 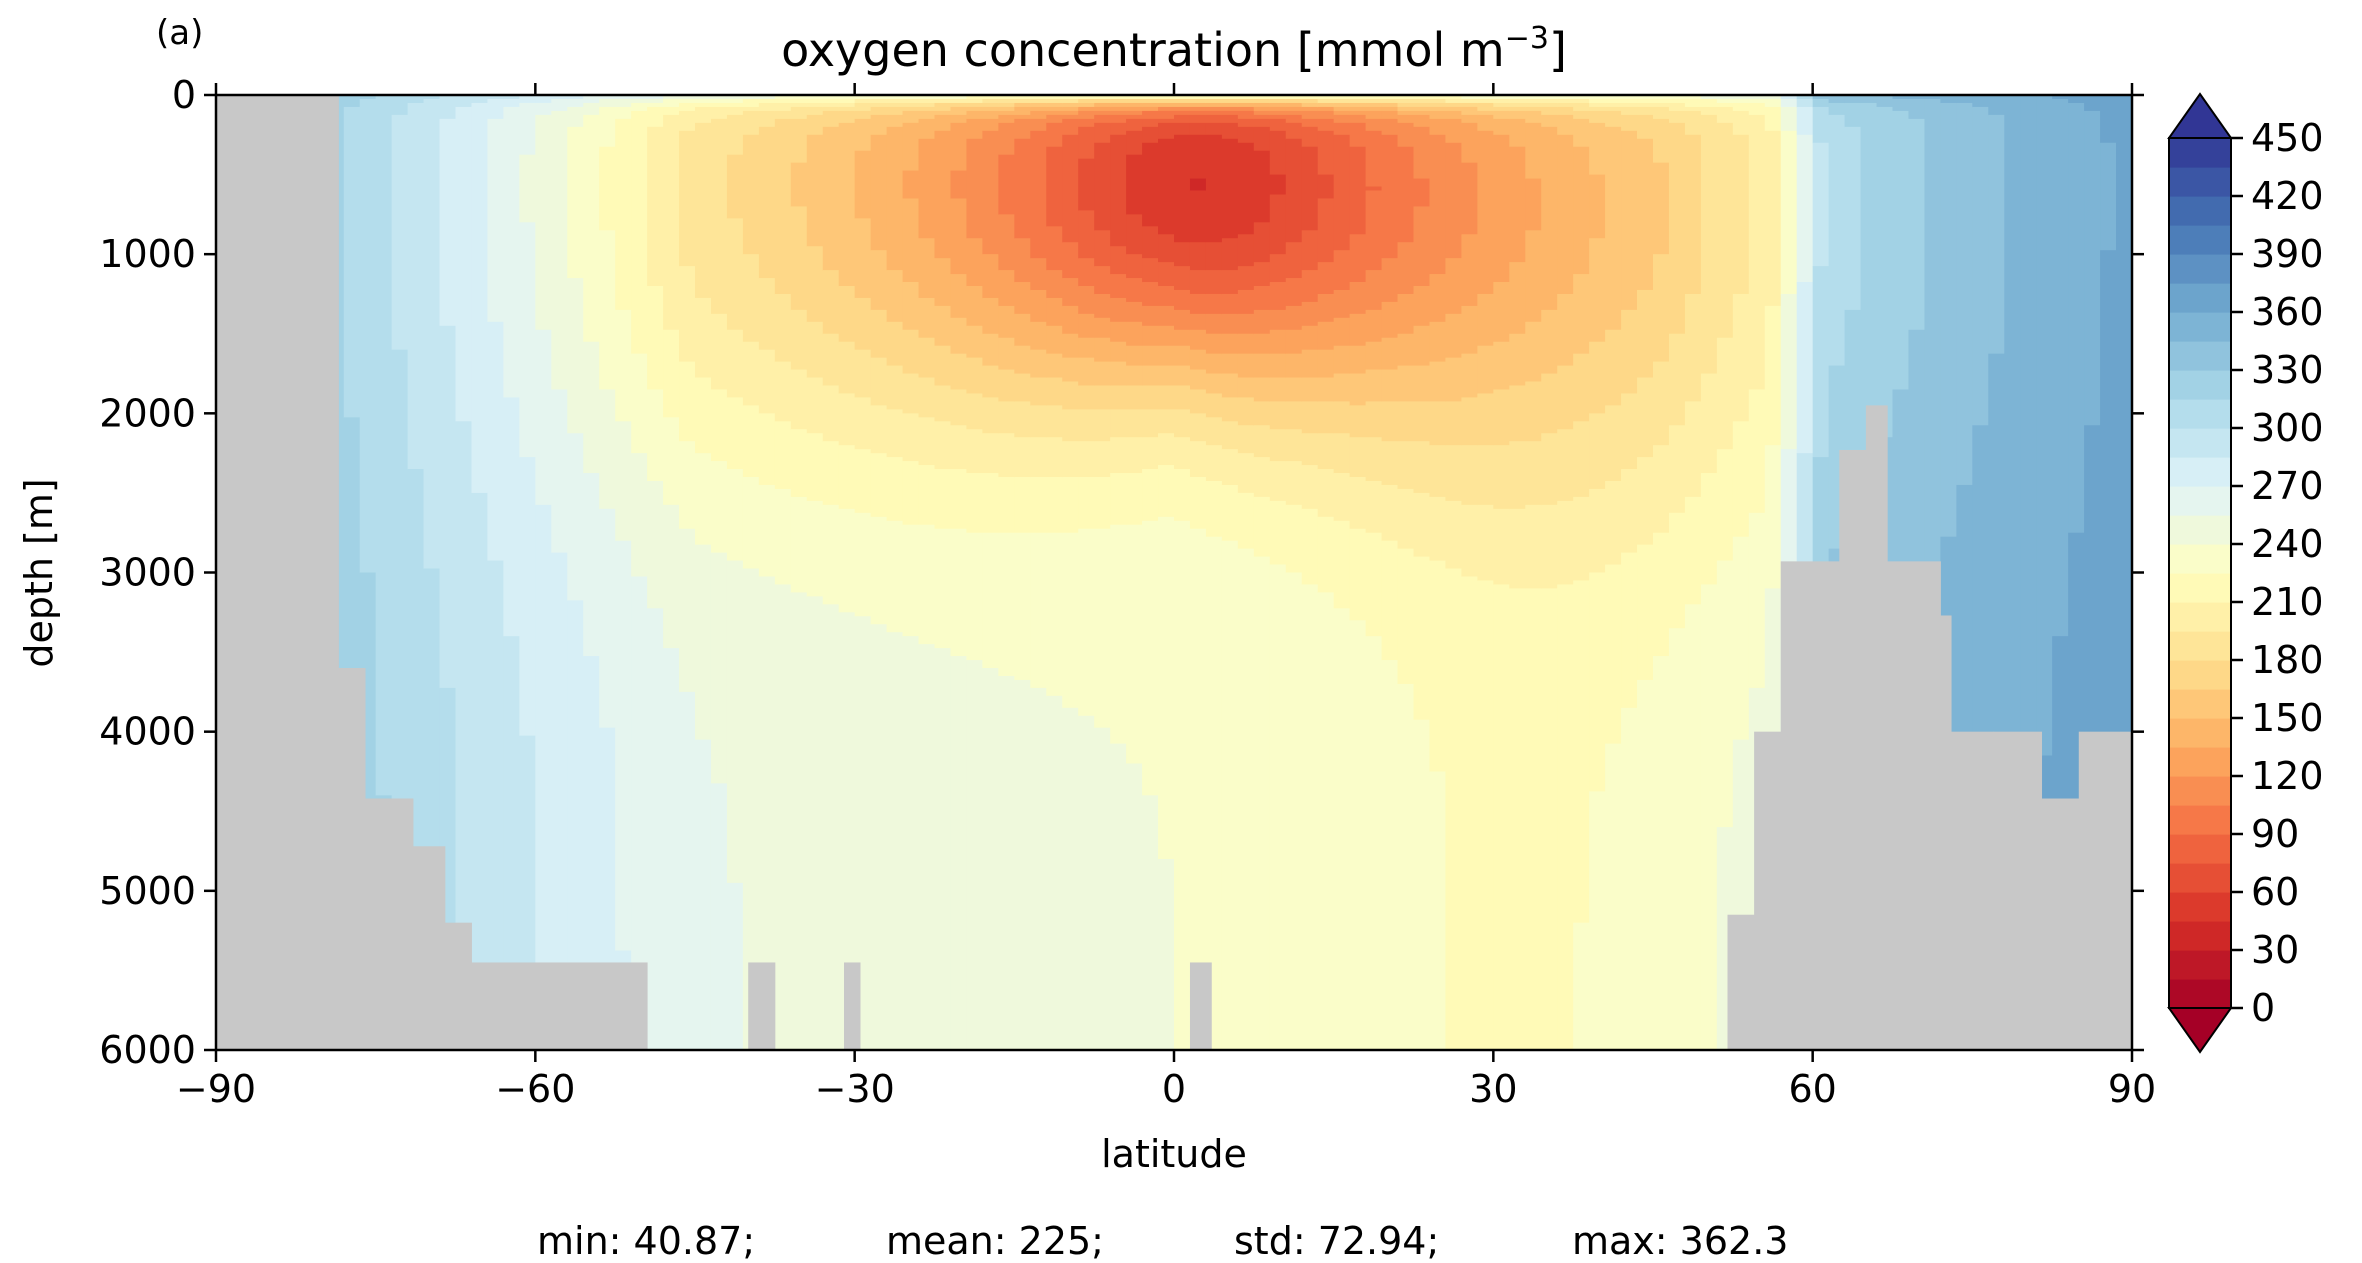 What do you see at coordinates (458, 986) in the screenshot?
I see `land-mask-block` at bounding box center [458, 986].